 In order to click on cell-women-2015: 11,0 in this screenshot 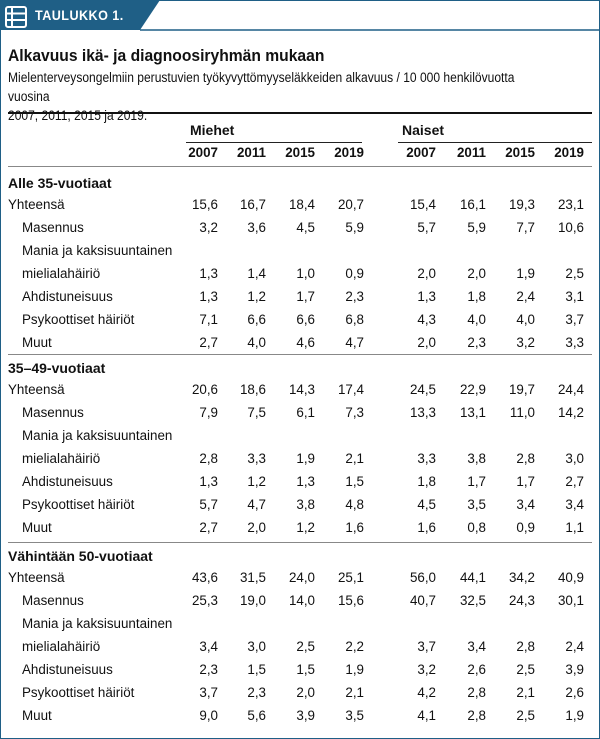, I will do `click(522, 412)`.